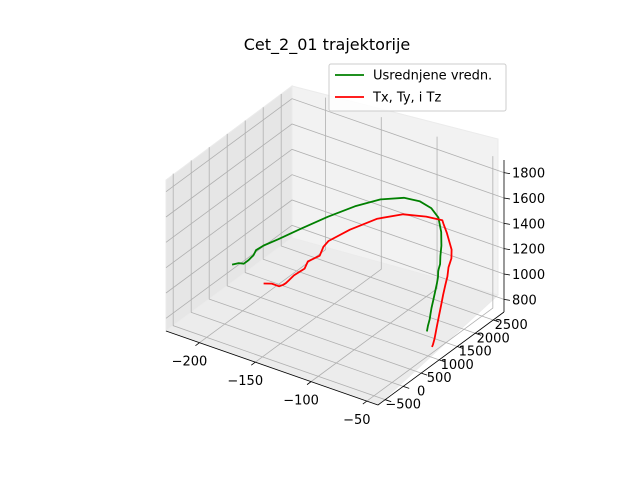 The image size is (640, 480). Describe the element at coordinates (475, 352) in the screenshot. I see `y-tick-label: 1500` at that location.